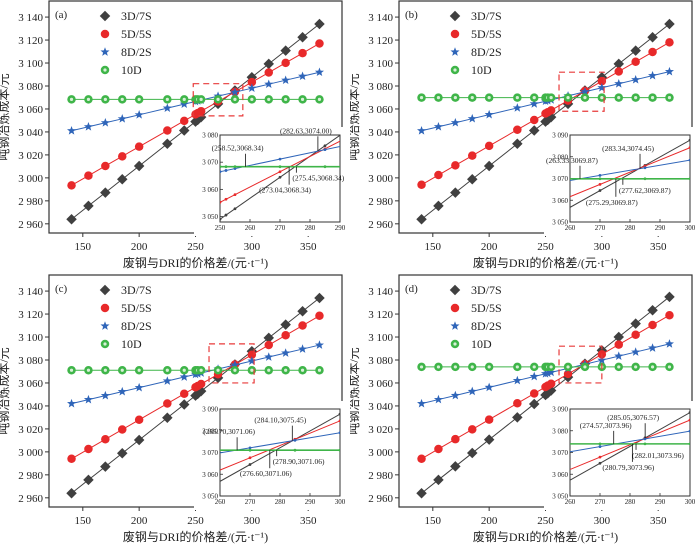  I want to click on y-tick-label: 3 080, so click(380, 87).